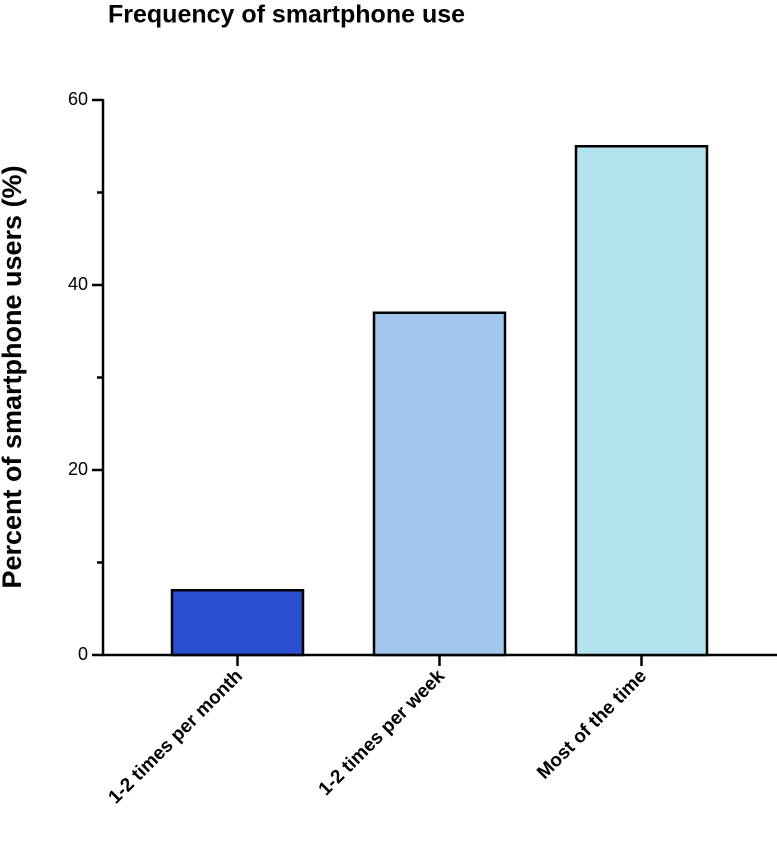  What do you see at coordinates (78, 469) in the screenshot?
I see `y-tick-label: 20` at bounding box center [78, 469].